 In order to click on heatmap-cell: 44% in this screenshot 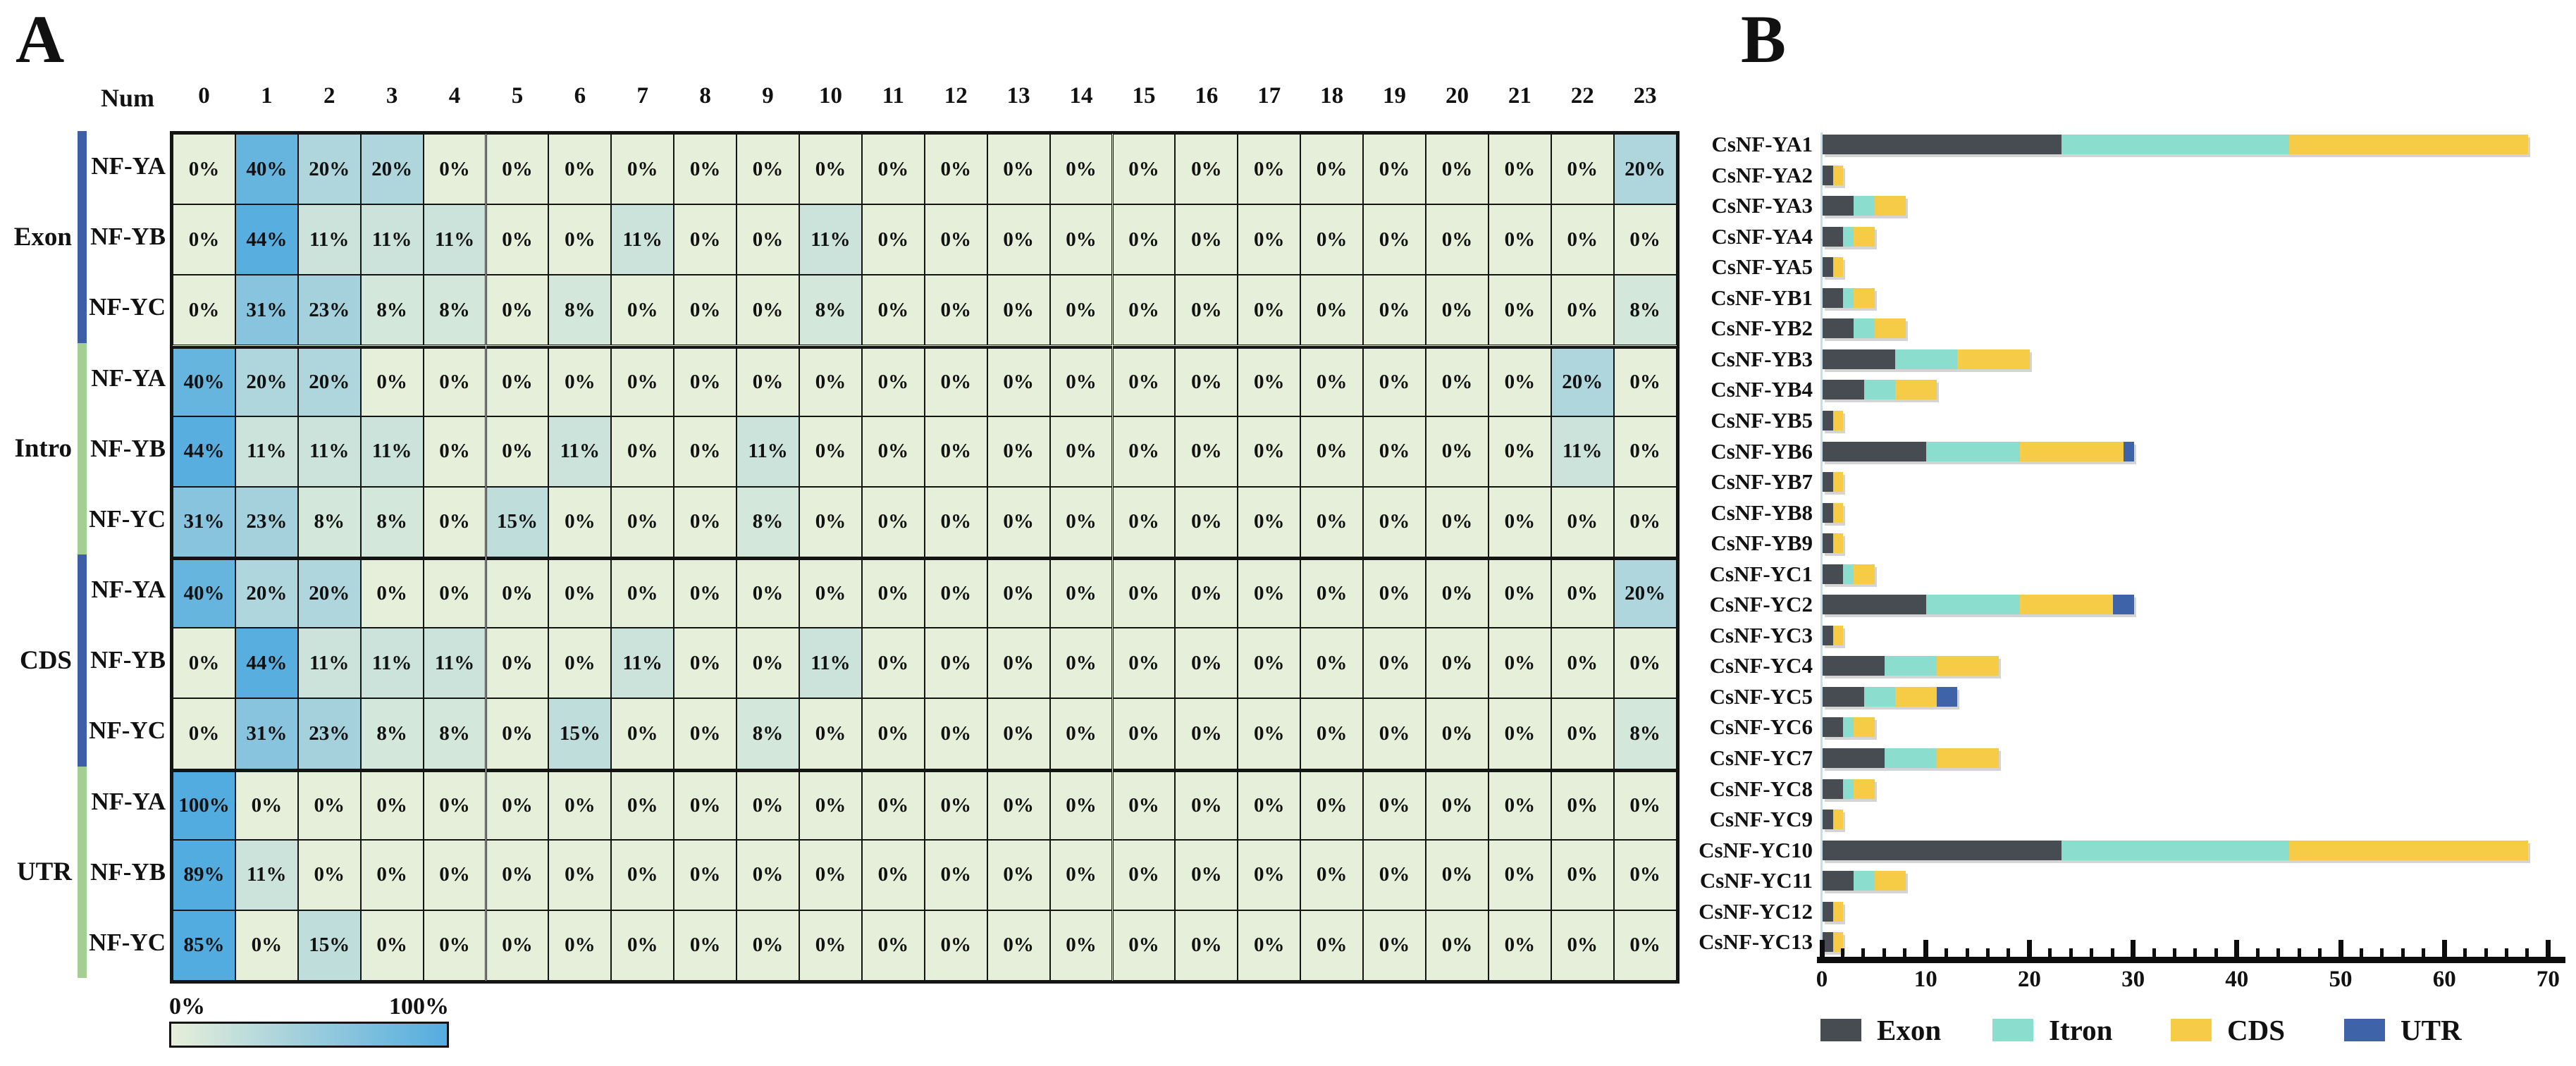, I will do `click(266, 239)`.